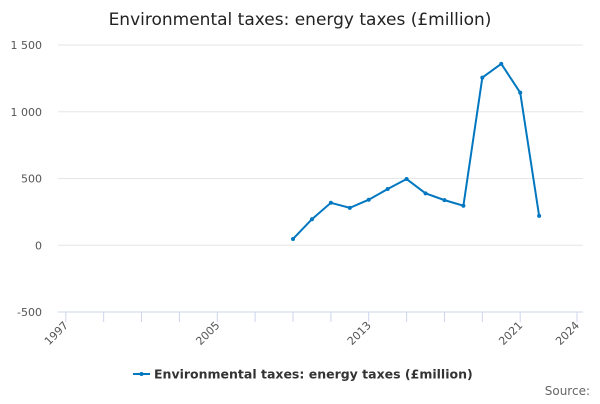 The height and width of the screenshot is (404, 600). Describe the element at coordinates (444, 200) in the screenshot. I see `data-point-2017` at that location.